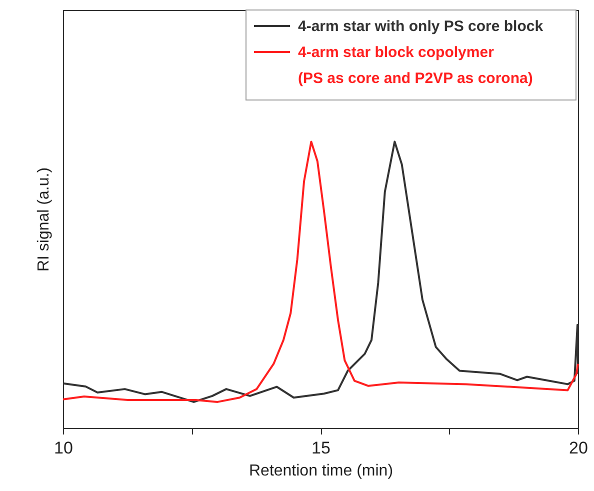  I want to click on legend-label: 4-arm star with only PS core block, so click(421, 26).